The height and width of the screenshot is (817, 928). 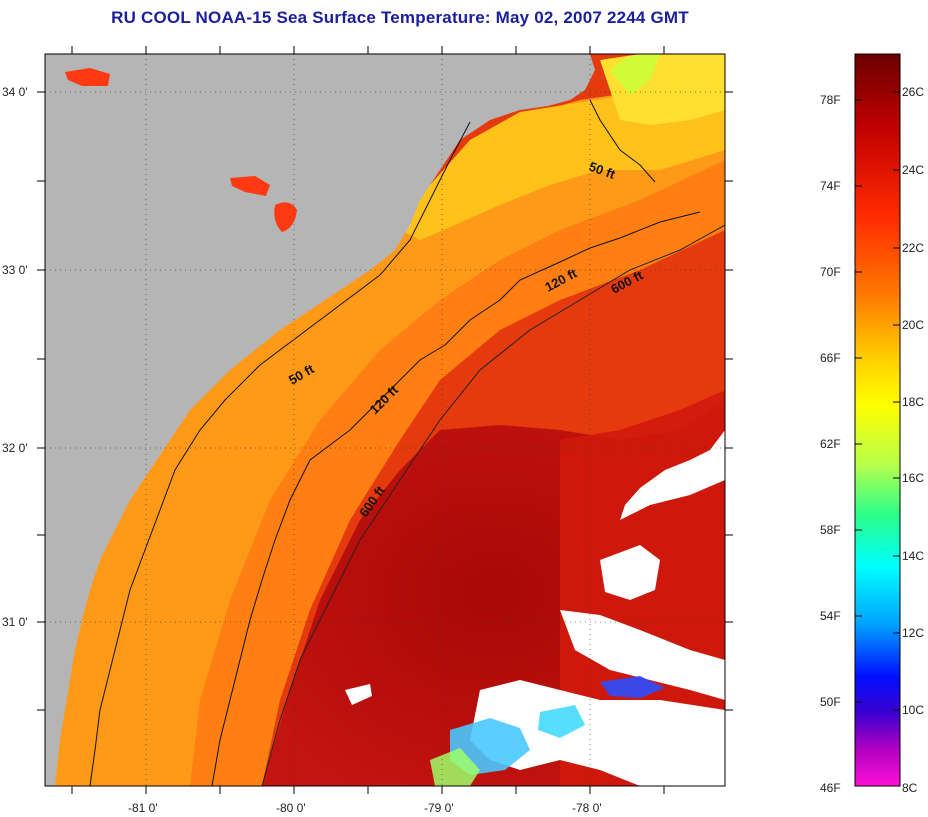 I want to click on lon-label-79: -79 0', so click(x=439, y=808).